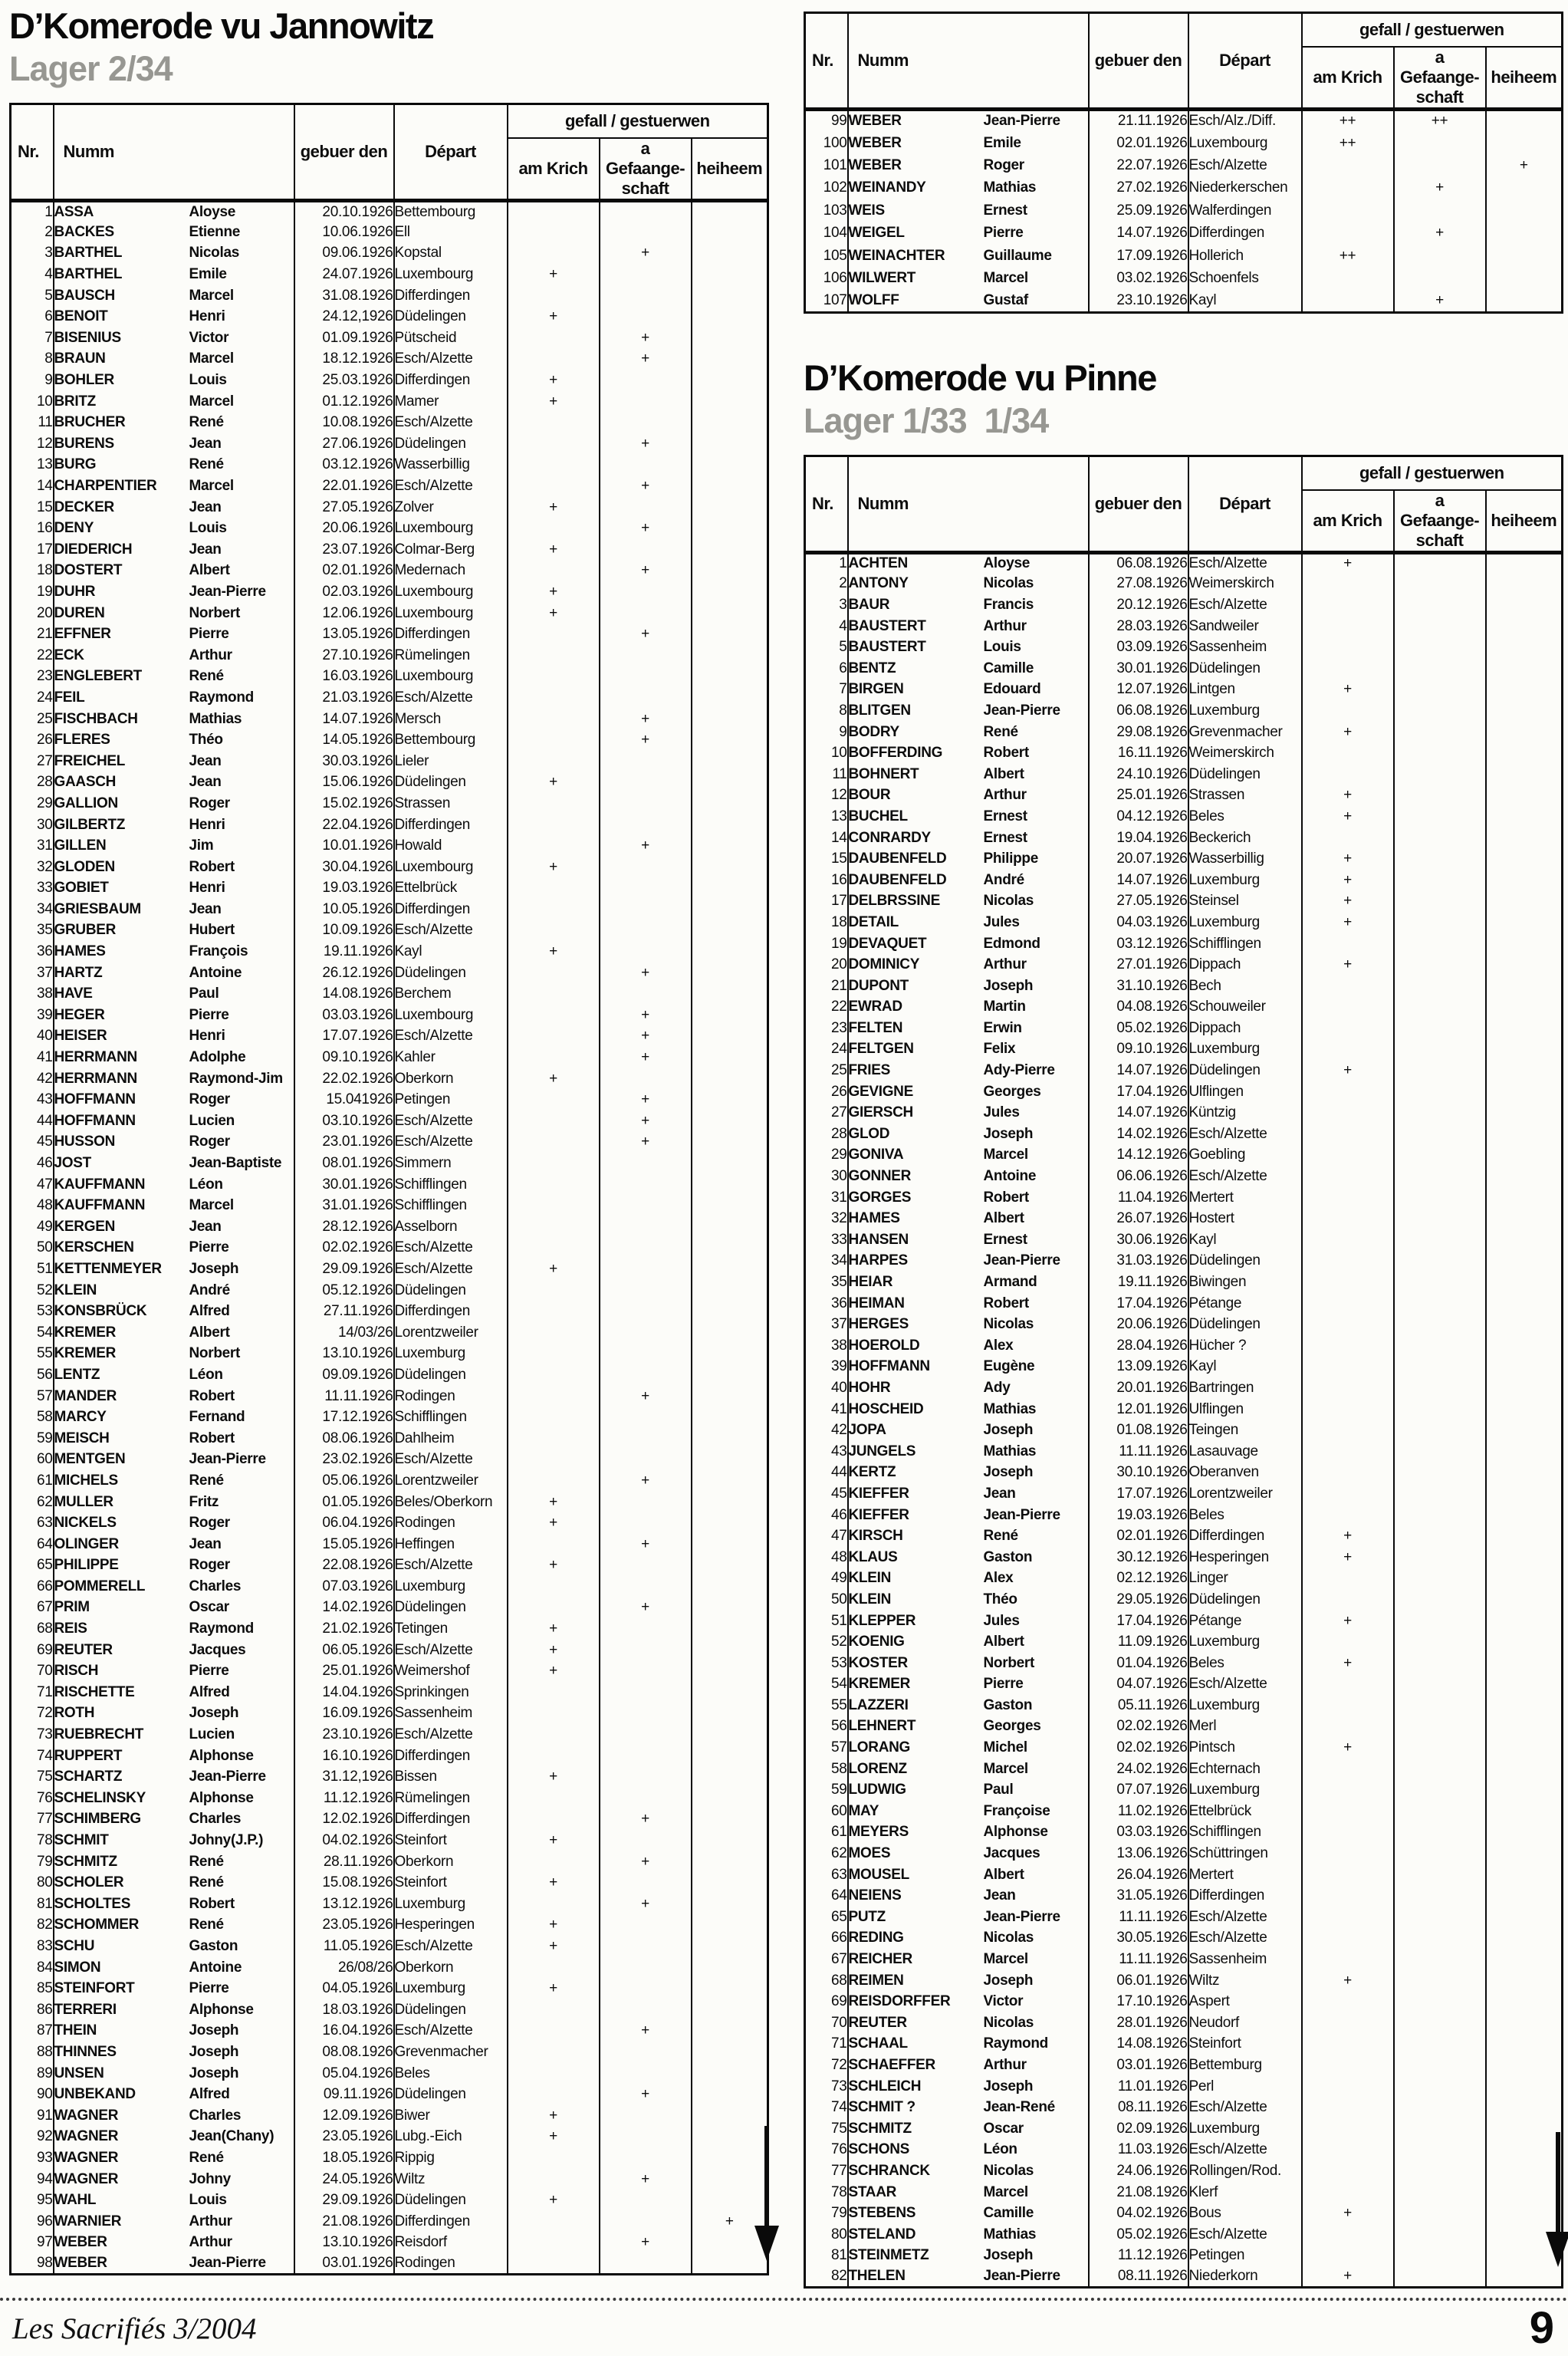 This screenshot has height=2356, width=1568. I want to click on cell-surname: GILLEN, so click(121, 846).